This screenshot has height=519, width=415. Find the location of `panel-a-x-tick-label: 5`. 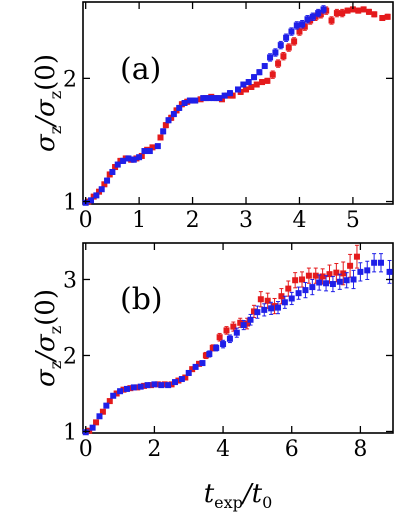

panel-a-x-tick-label: 5 is located at coordinates (353, 220).